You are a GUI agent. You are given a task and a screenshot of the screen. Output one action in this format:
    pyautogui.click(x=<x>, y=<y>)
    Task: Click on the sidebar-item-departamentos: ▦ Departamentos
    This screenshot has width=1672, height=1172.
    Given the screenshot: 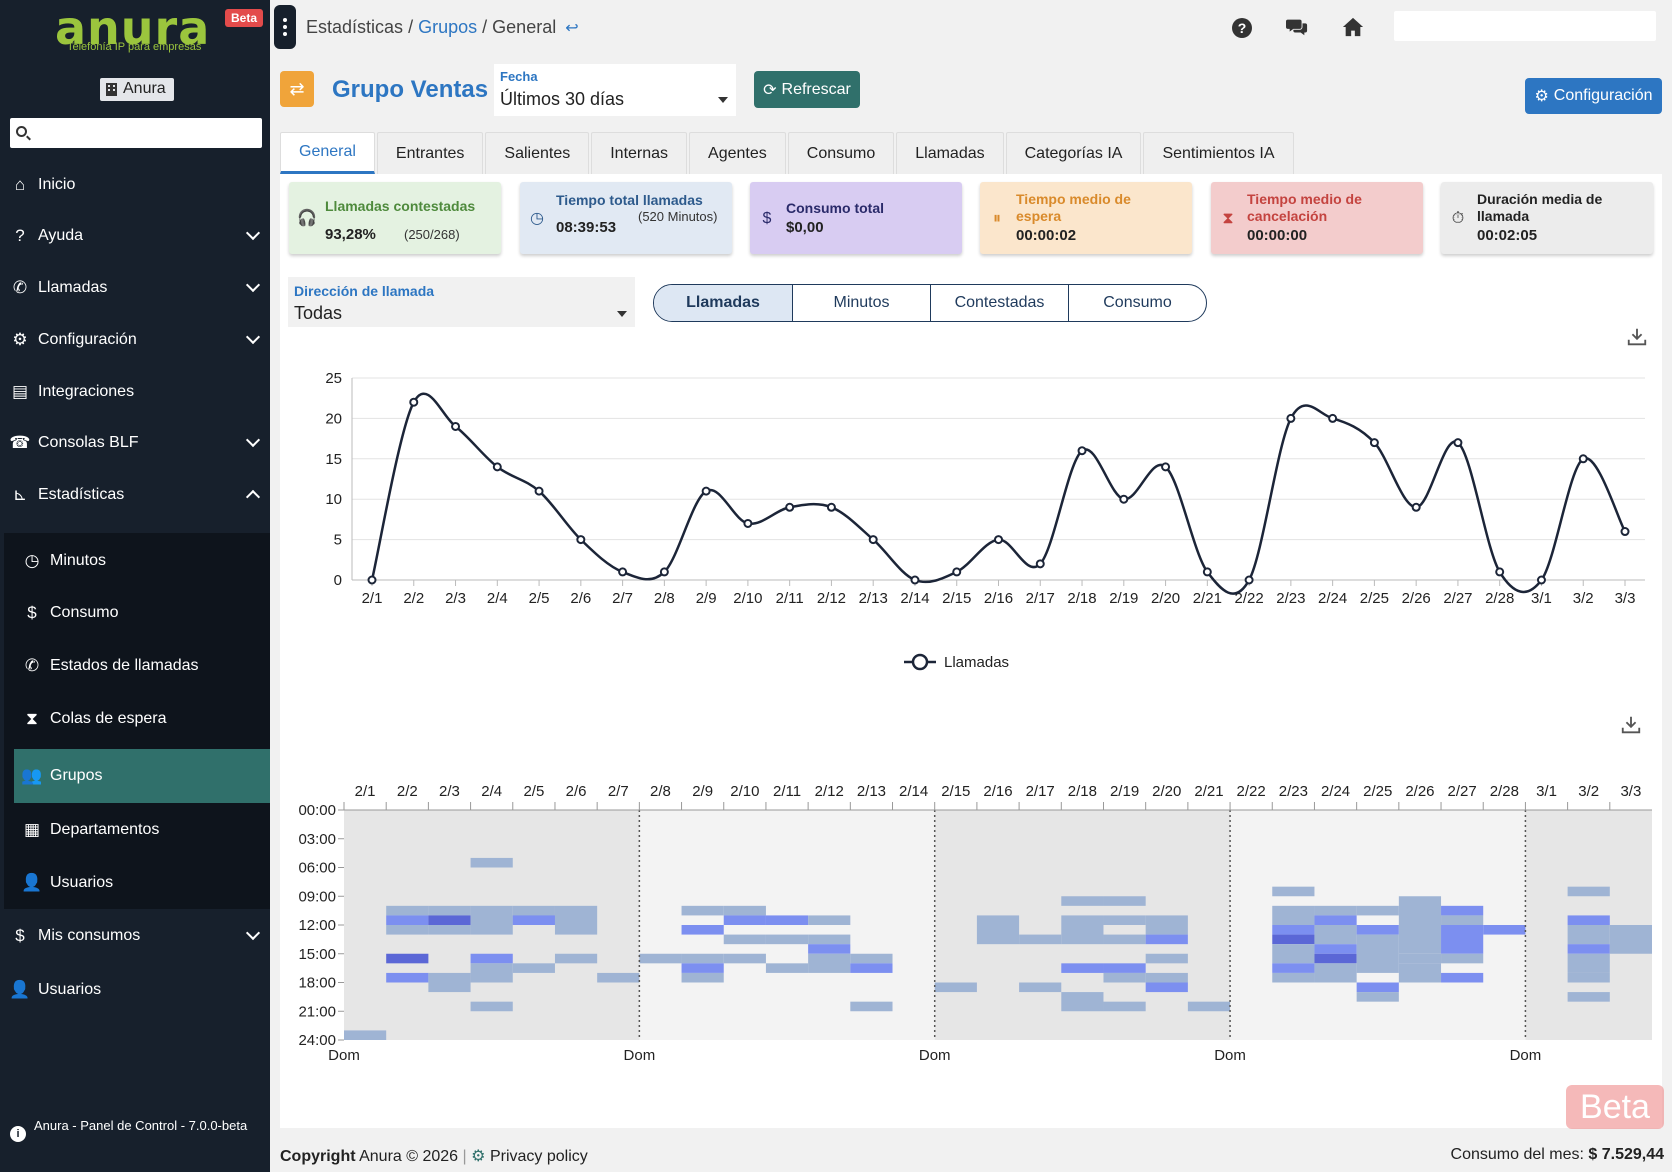 What is the action you would take?
    pyautogui.click(x=137, y=830)
    